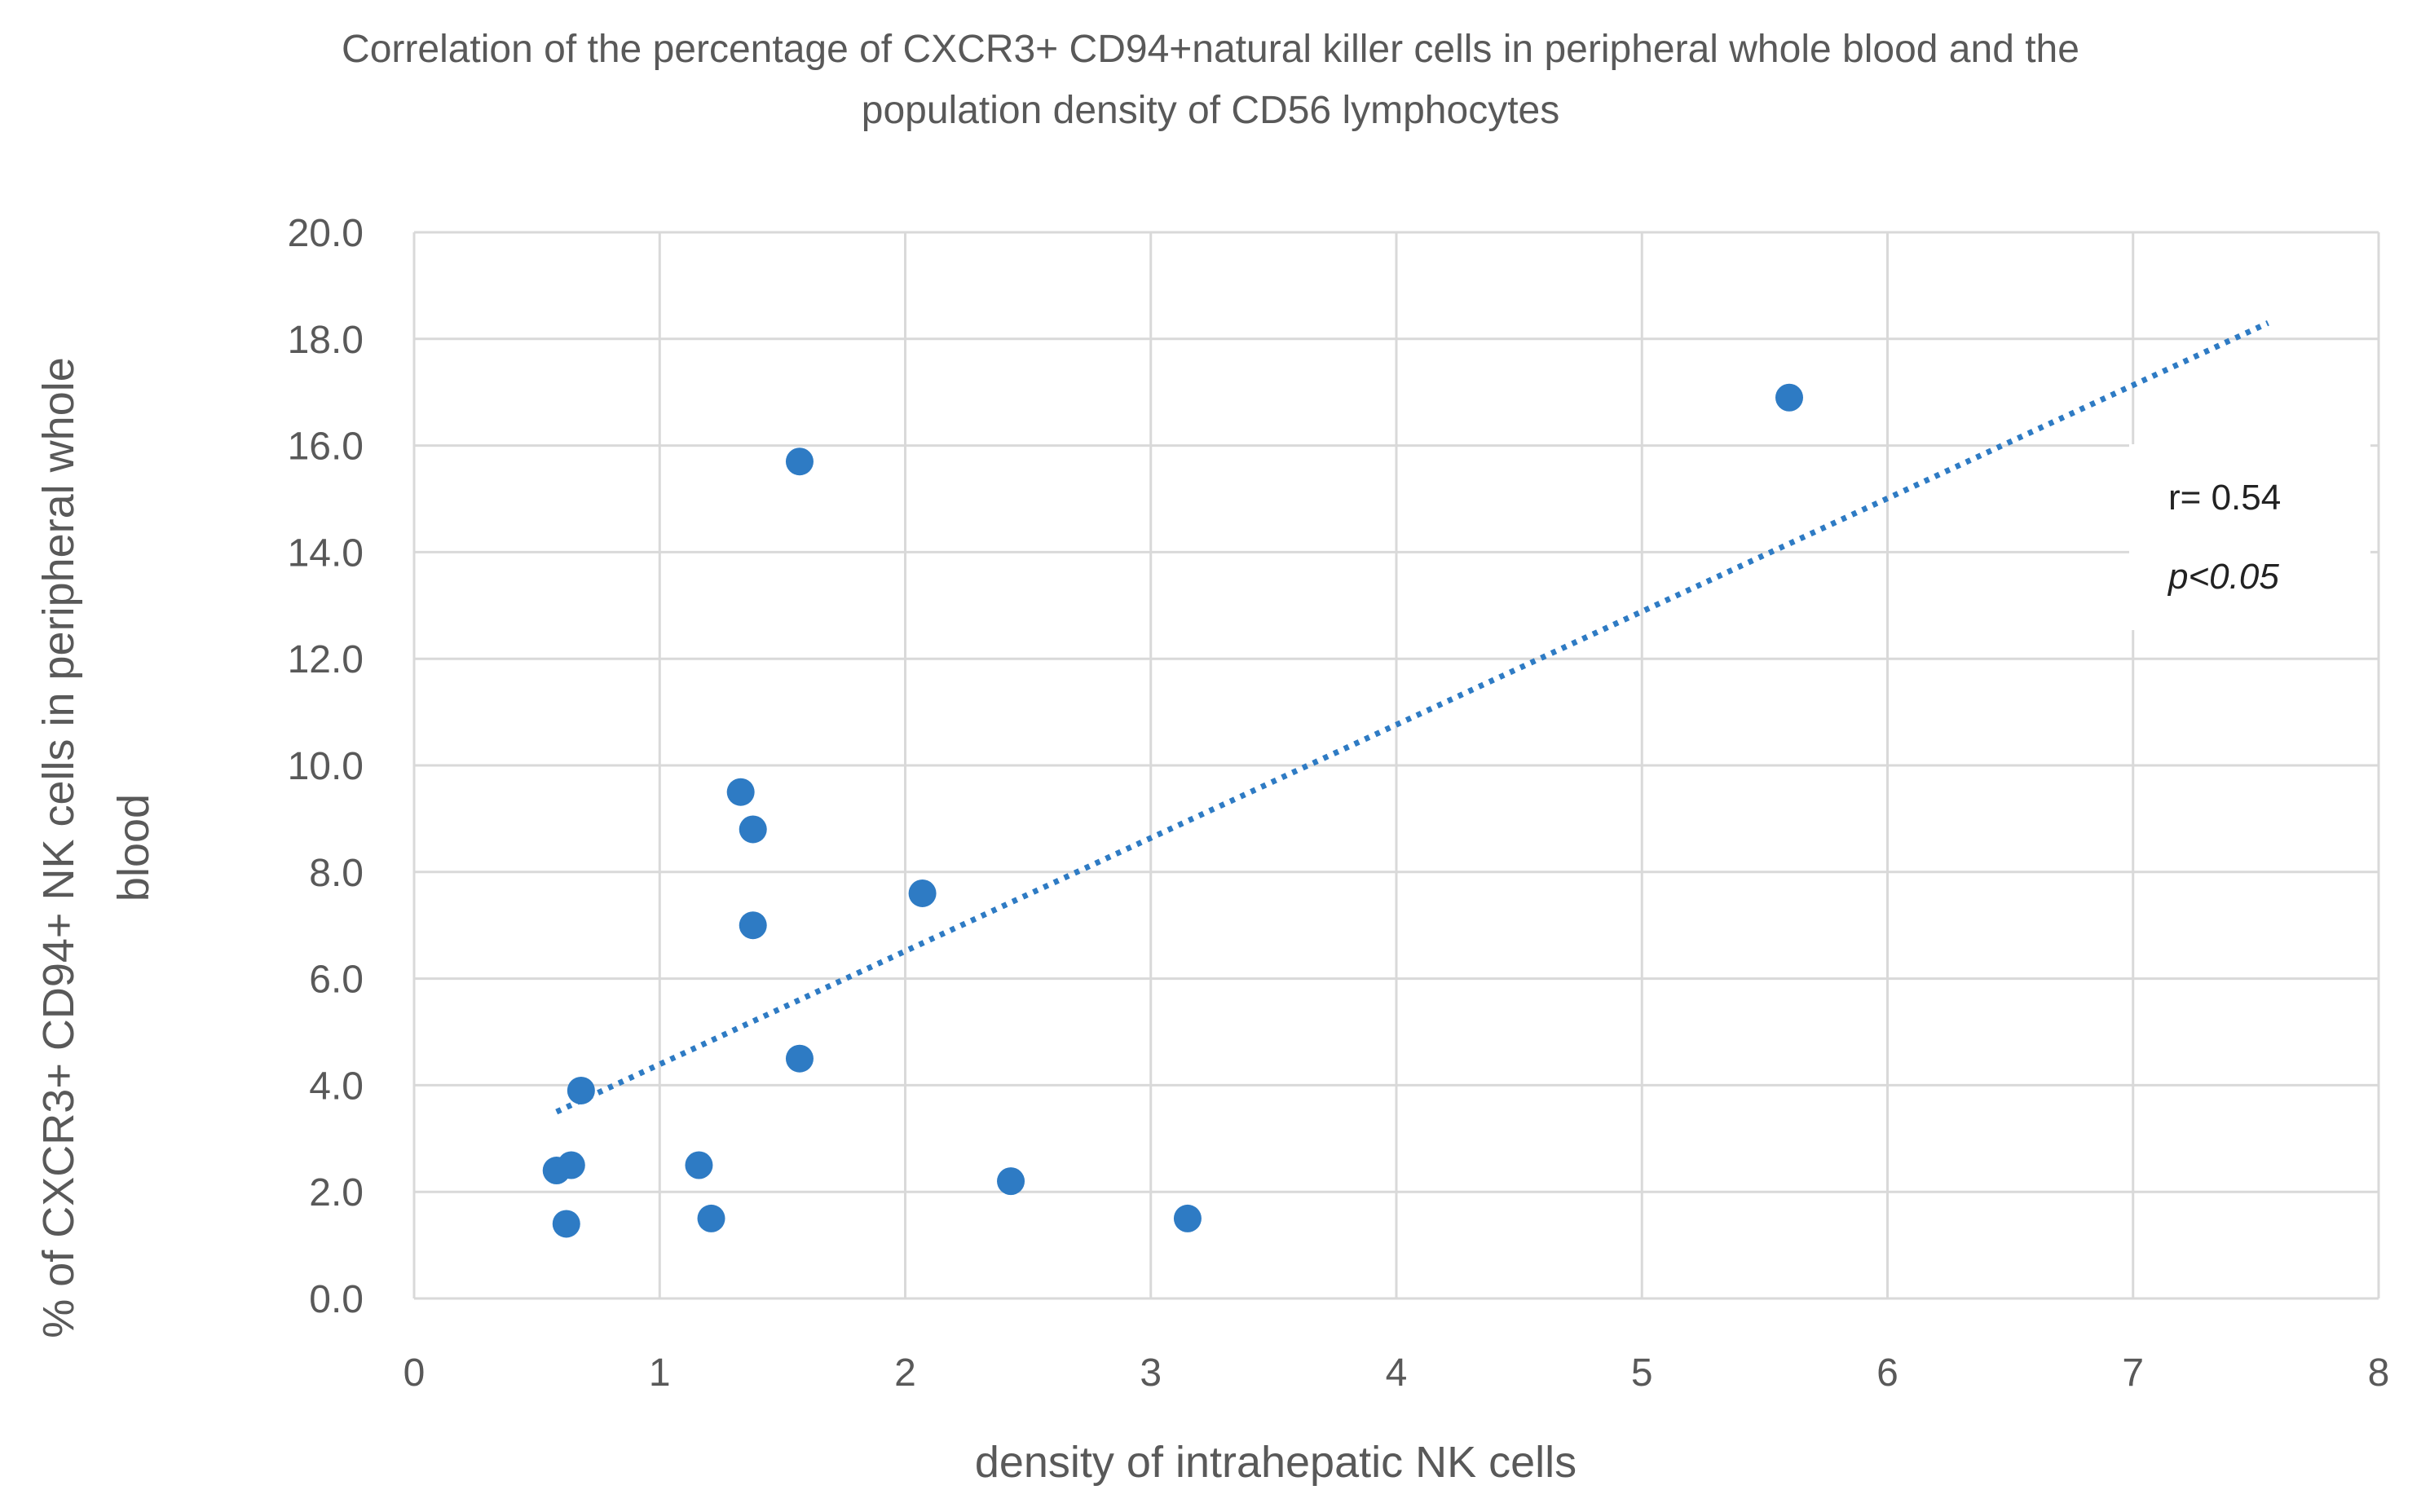 This screenshot has height=1512, width=2421. I want to click on y-tick-label: 20.0, so click(326, 233).